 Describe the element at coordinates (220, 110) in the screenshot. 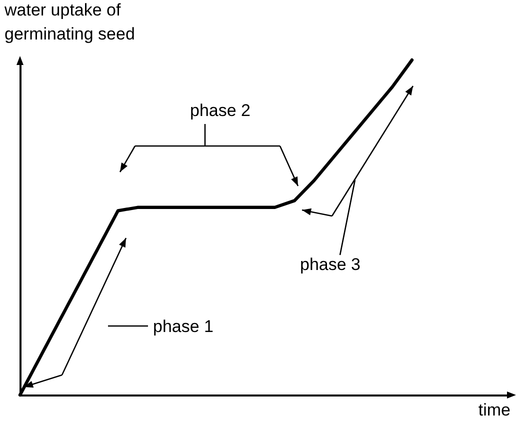

I see `annotation: phase 2` at that location.